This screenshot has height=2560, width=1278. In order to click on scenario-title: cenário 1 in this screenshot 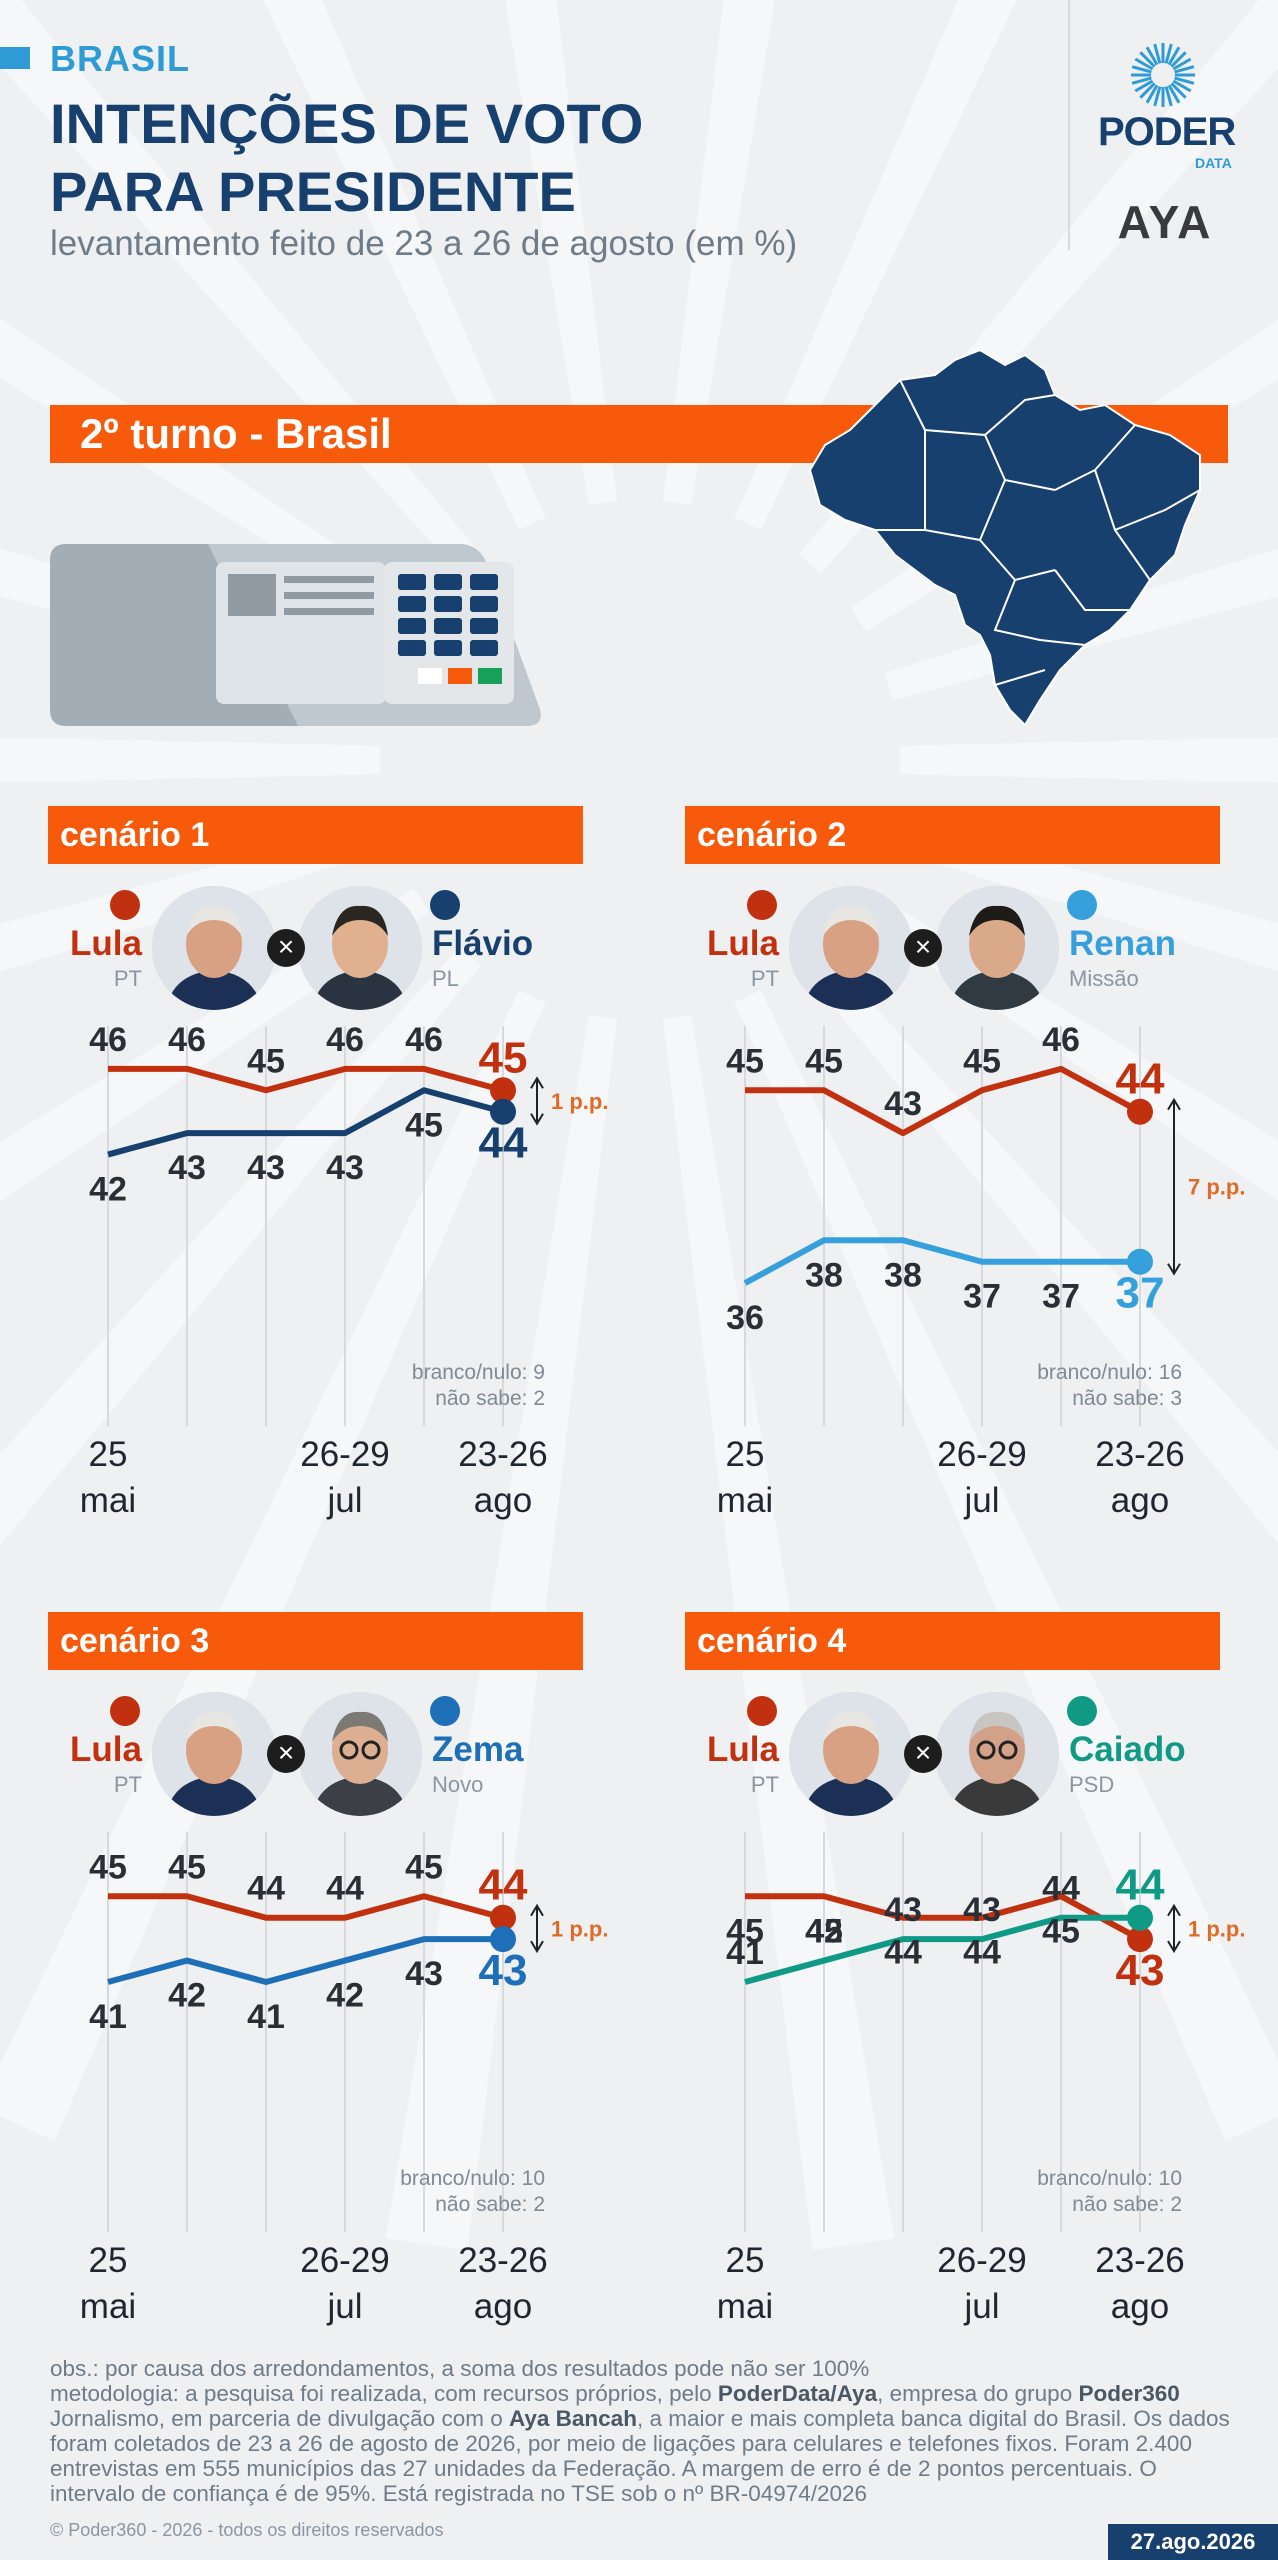, I will do `click(315, 835)`.